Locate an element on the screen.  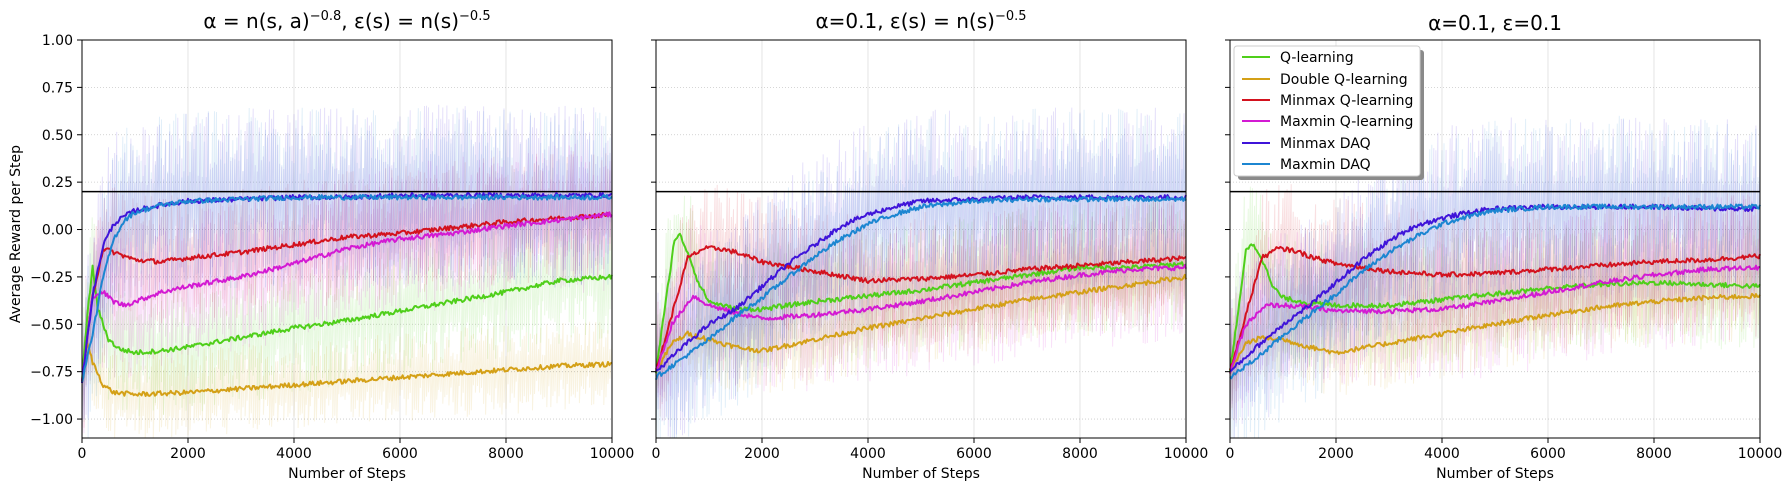
legend-entry-minmax-q-learning: Minmax Q-learning is located at coordinates (1327, 101).